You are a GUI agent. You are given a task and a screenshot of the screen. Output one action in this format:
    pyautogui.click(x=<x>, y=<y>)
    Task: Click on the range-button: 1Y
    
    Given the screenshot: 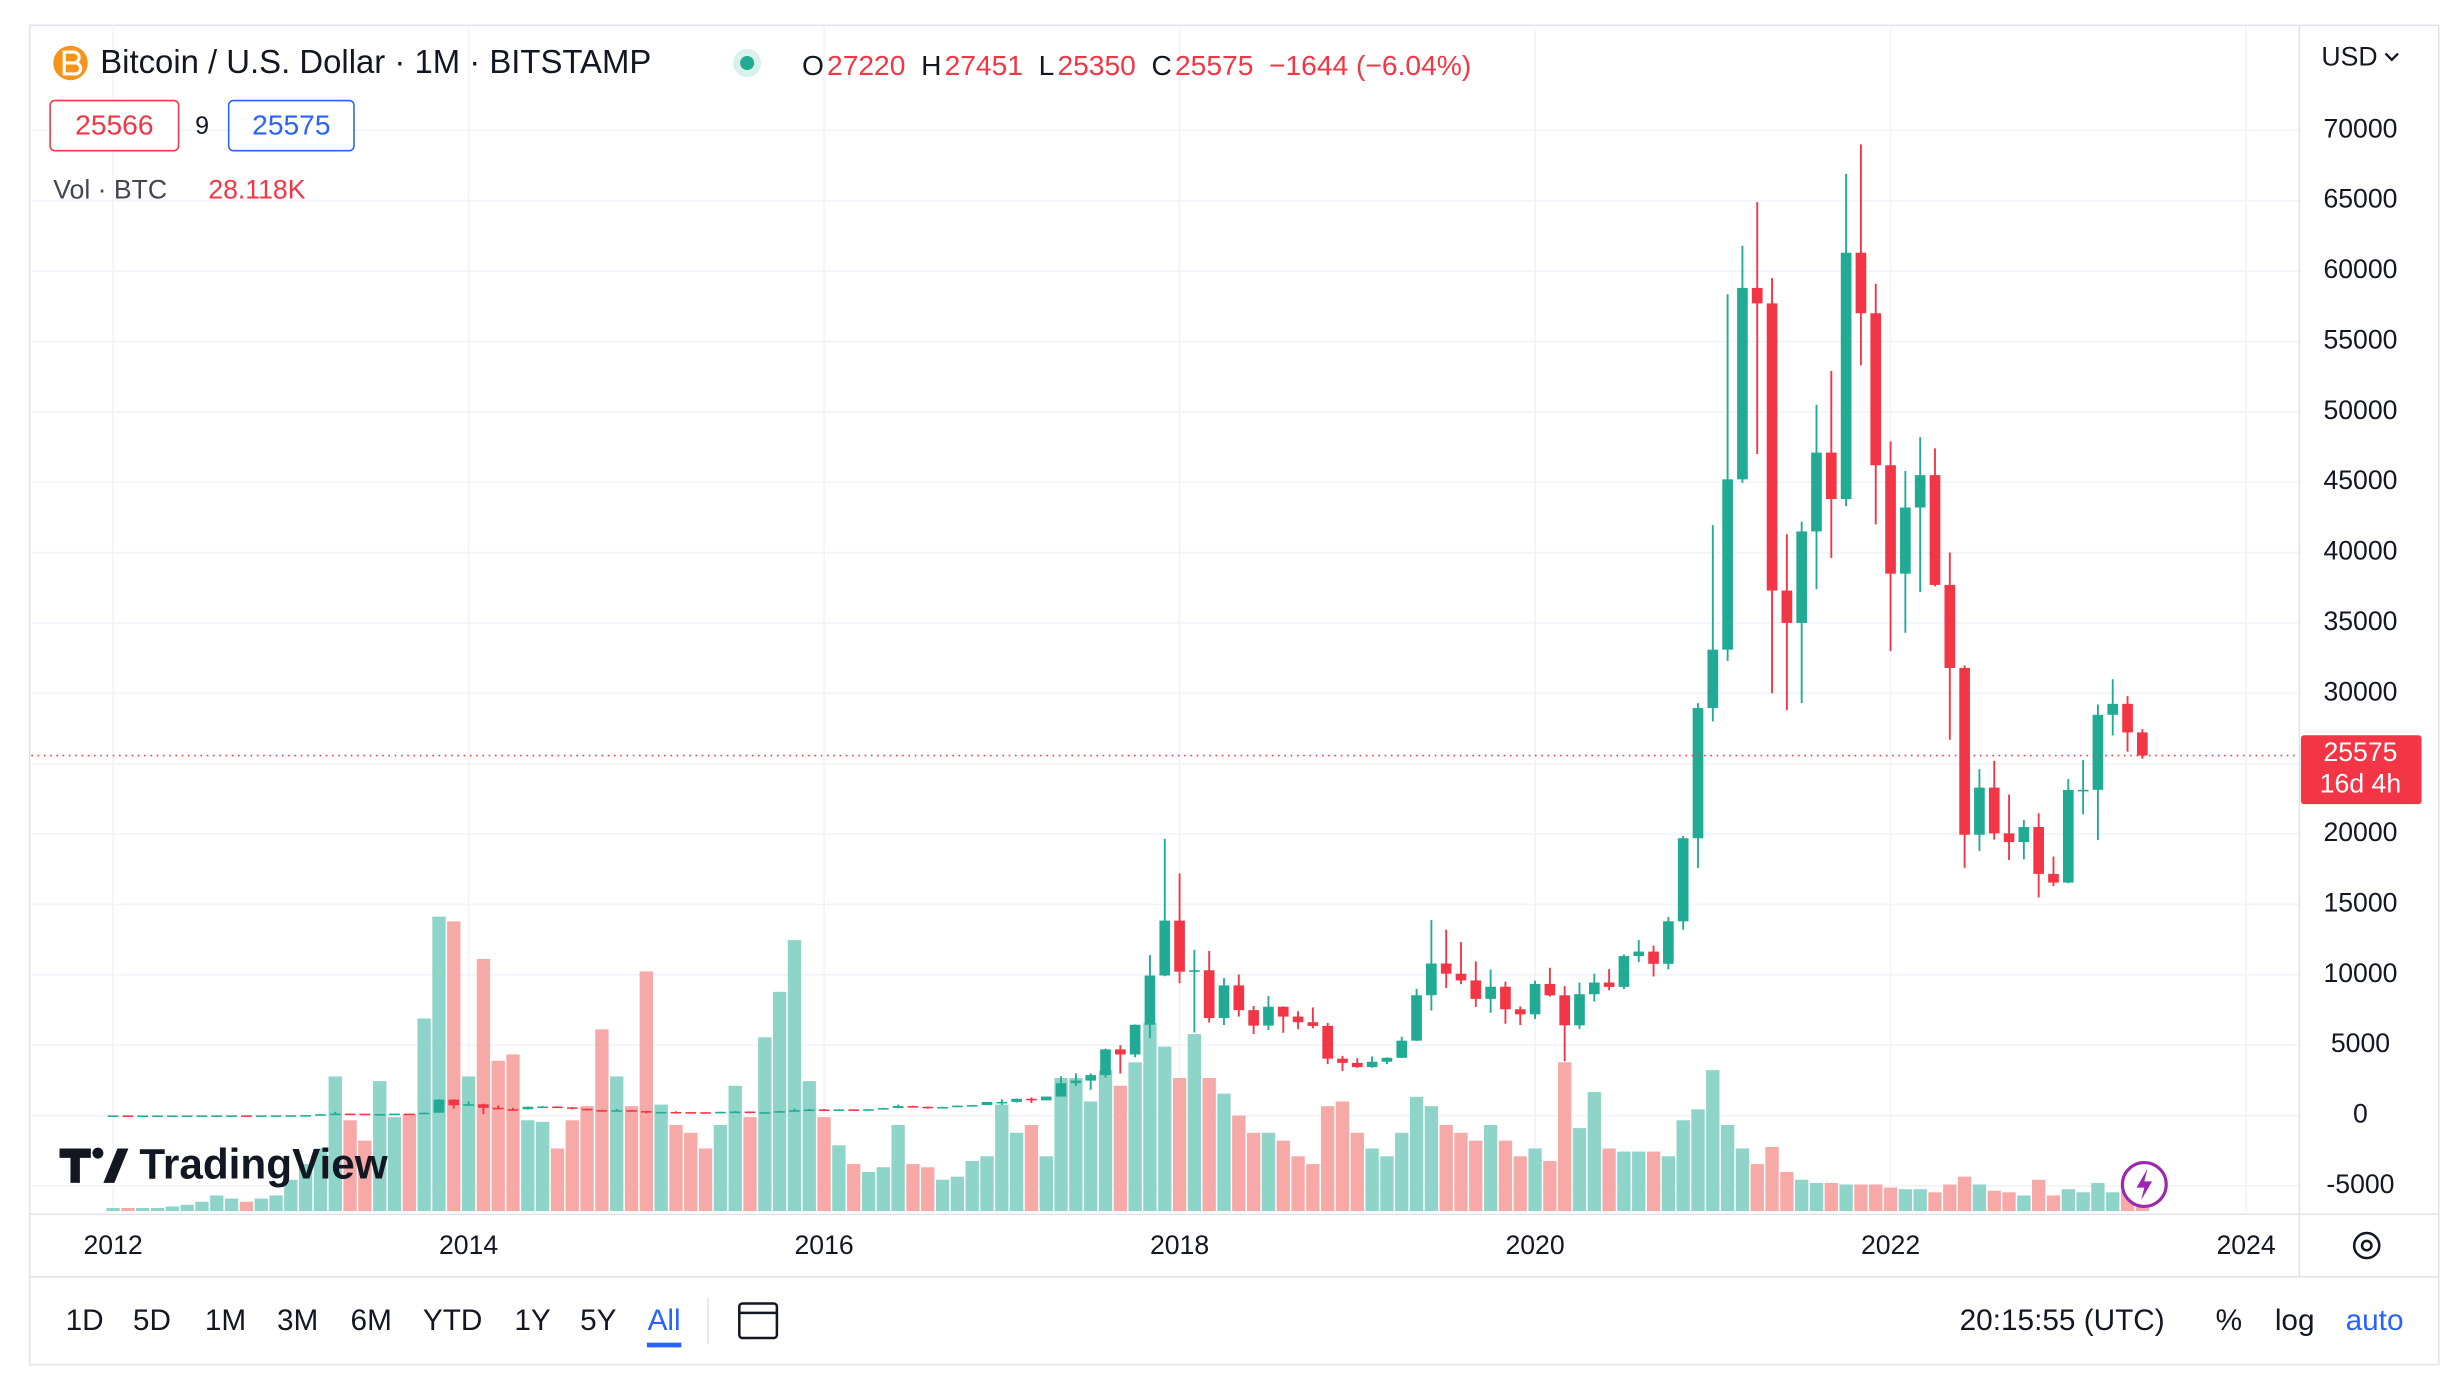 What is the action you would take?
    pyautogui.click(x=532, y=1320)
    